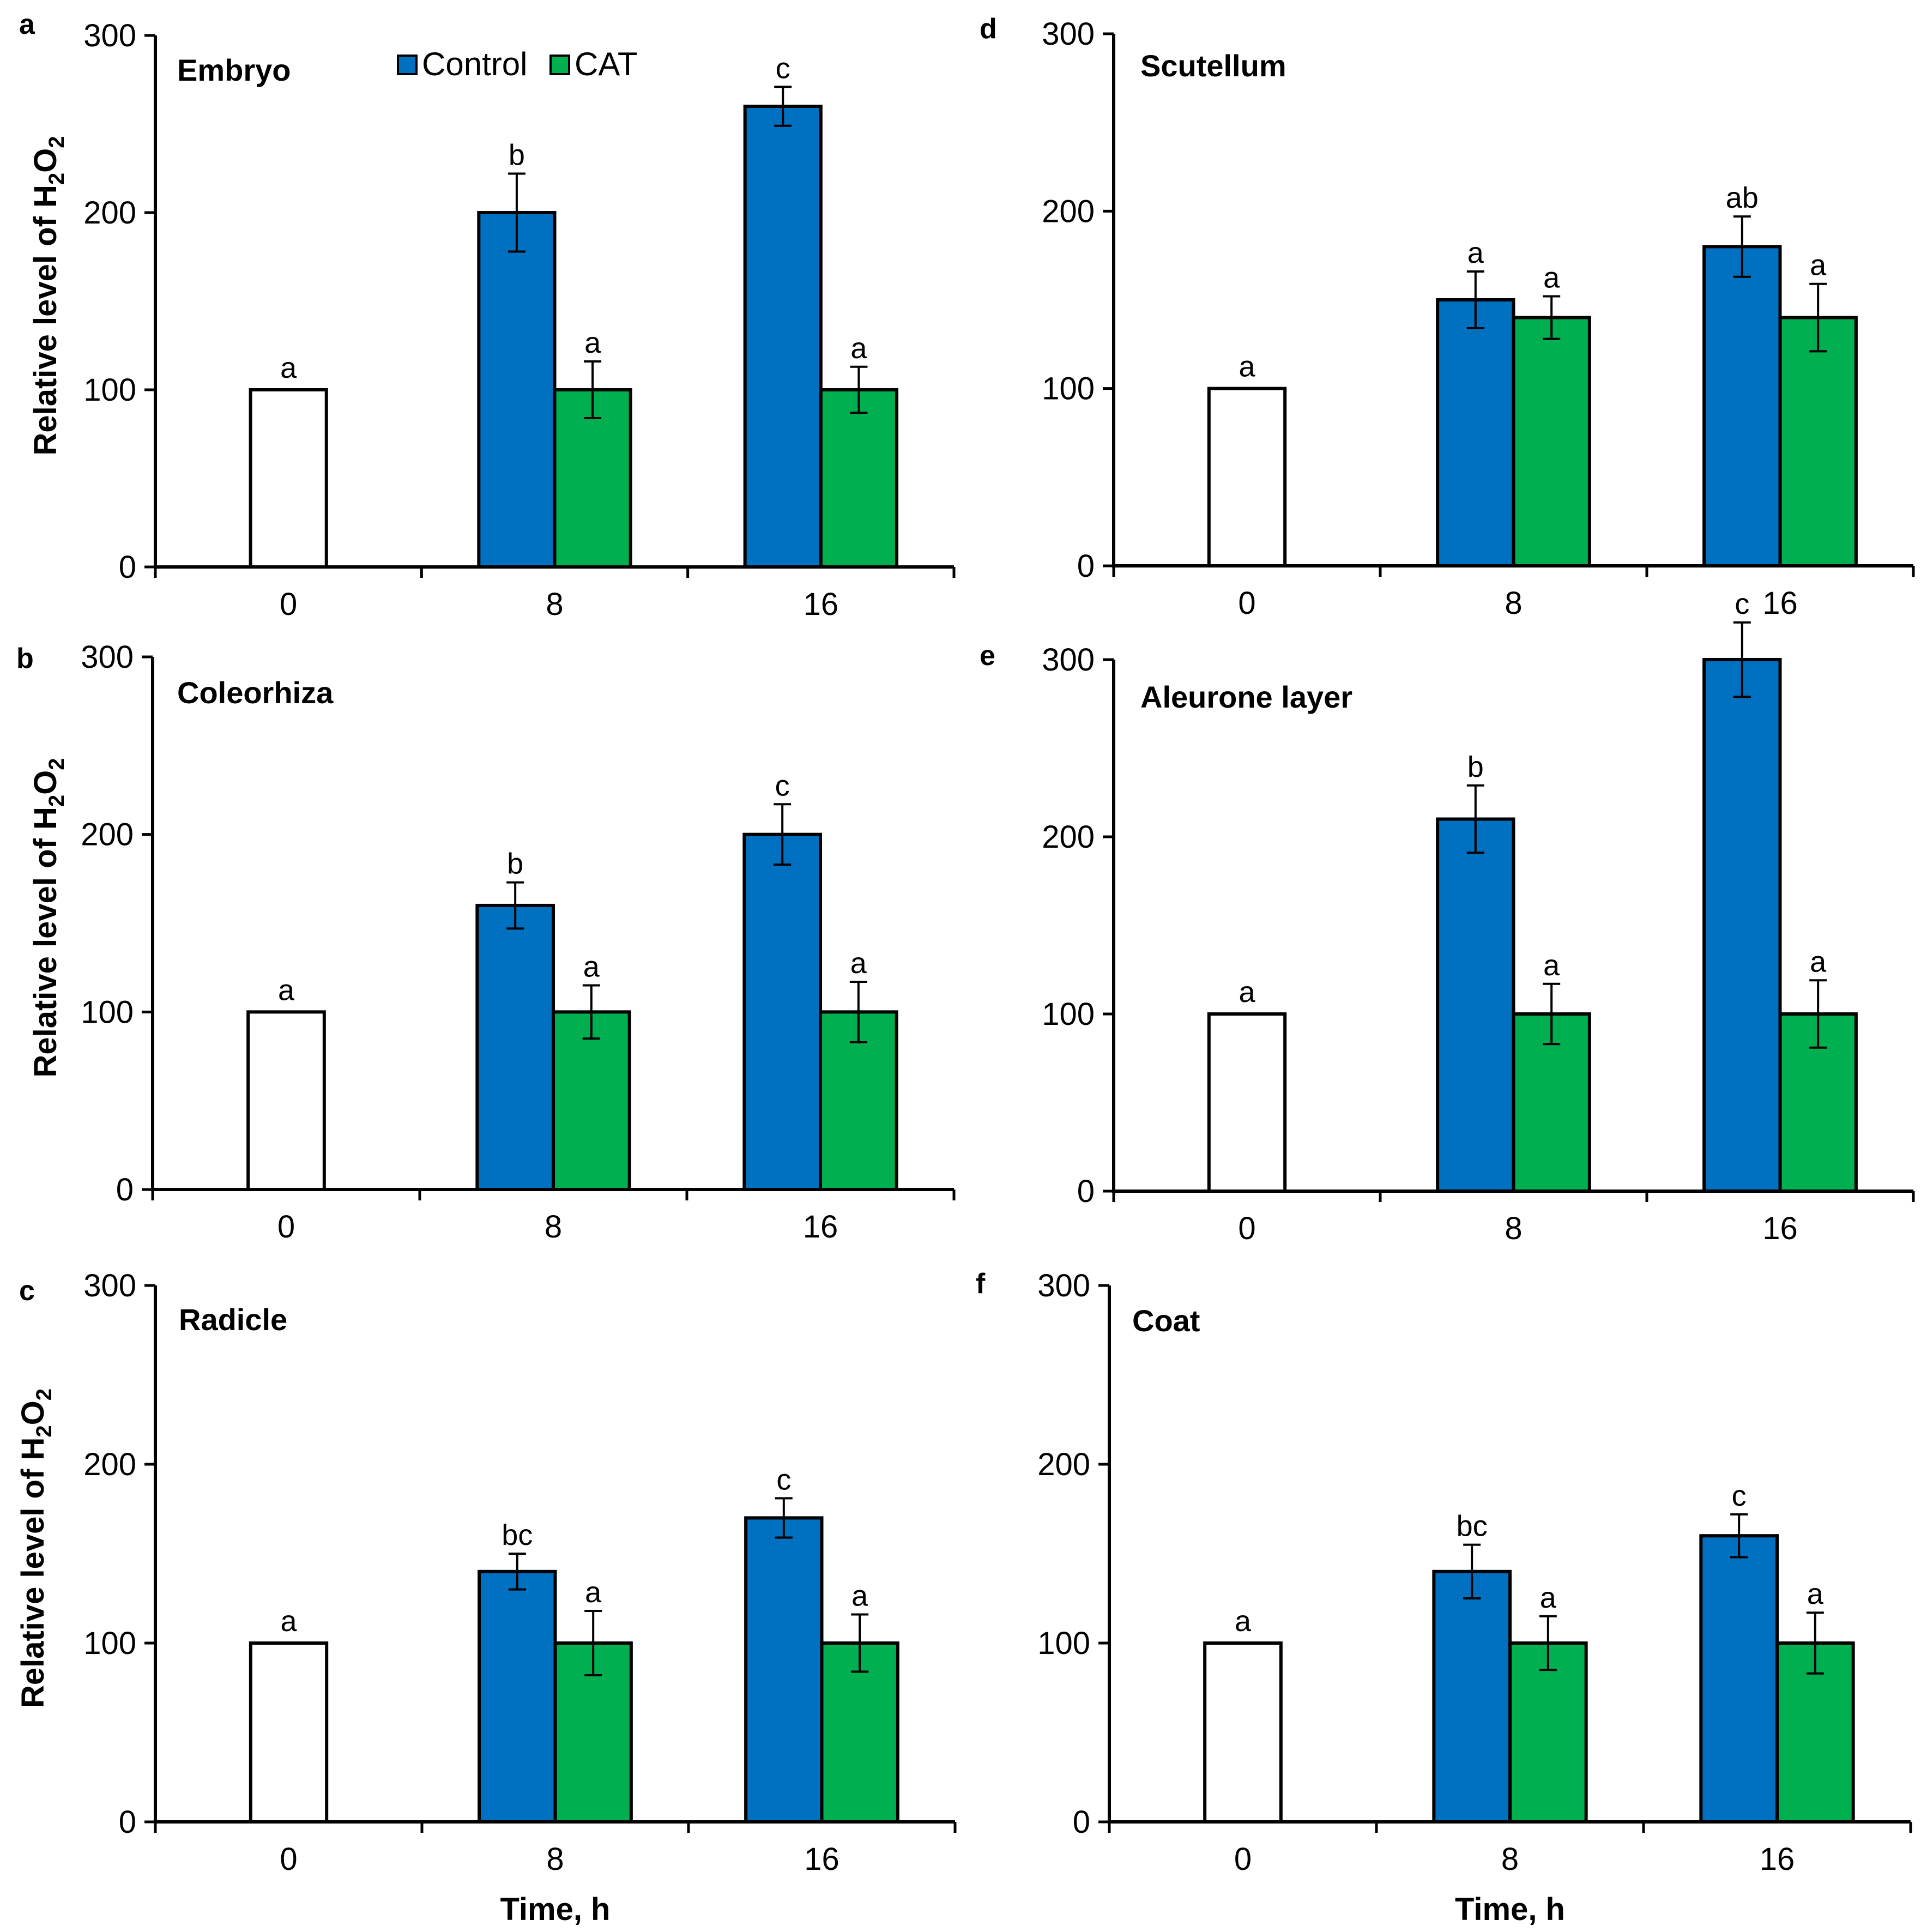 The height and width of the screenshot is (1932, 1927). I want to click on y-axis-label: Relative level of H2O2, so click(48, 918).